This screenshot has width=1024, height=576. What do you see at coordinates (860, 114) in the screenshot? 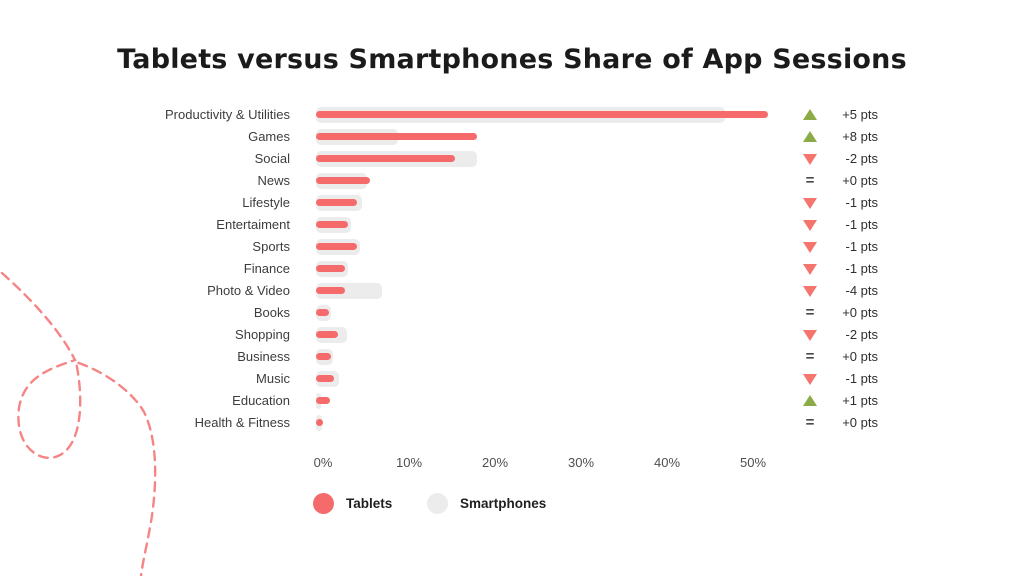
I see `delta-value: +5 pts` at bounding box center [860, 114].